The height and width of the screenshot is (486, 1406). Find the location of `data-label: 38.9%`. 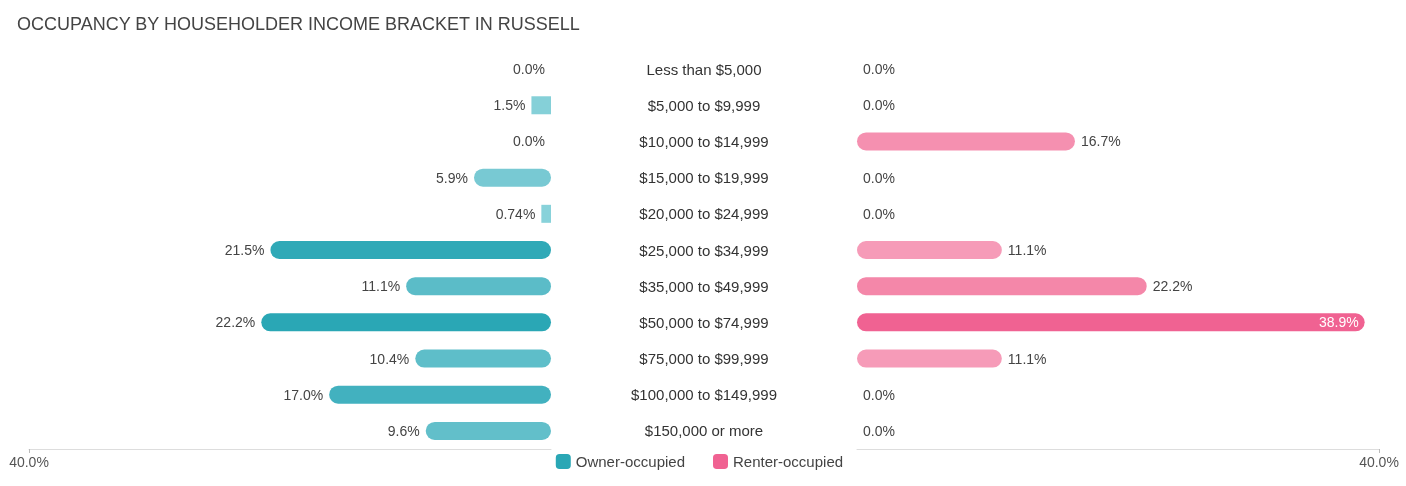

data-label: 38.9% is located at coordinates (1338, 322).